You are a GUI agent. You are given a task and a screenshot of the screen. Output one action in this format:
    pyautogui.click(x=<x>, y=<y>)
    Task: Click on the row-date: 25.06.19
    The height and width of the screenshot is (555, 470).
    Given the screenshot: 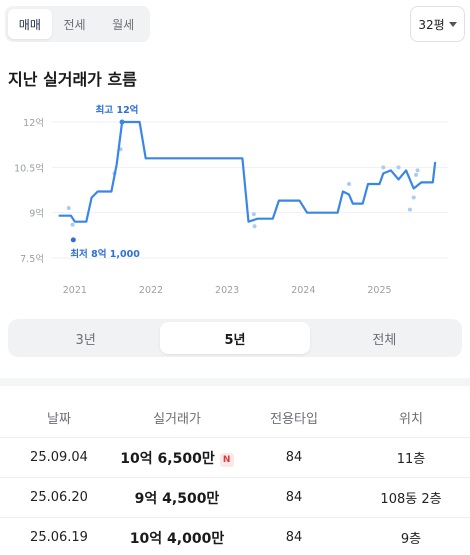 What is the action you would take?
    pyautogui.click(x=59, y=537)
    